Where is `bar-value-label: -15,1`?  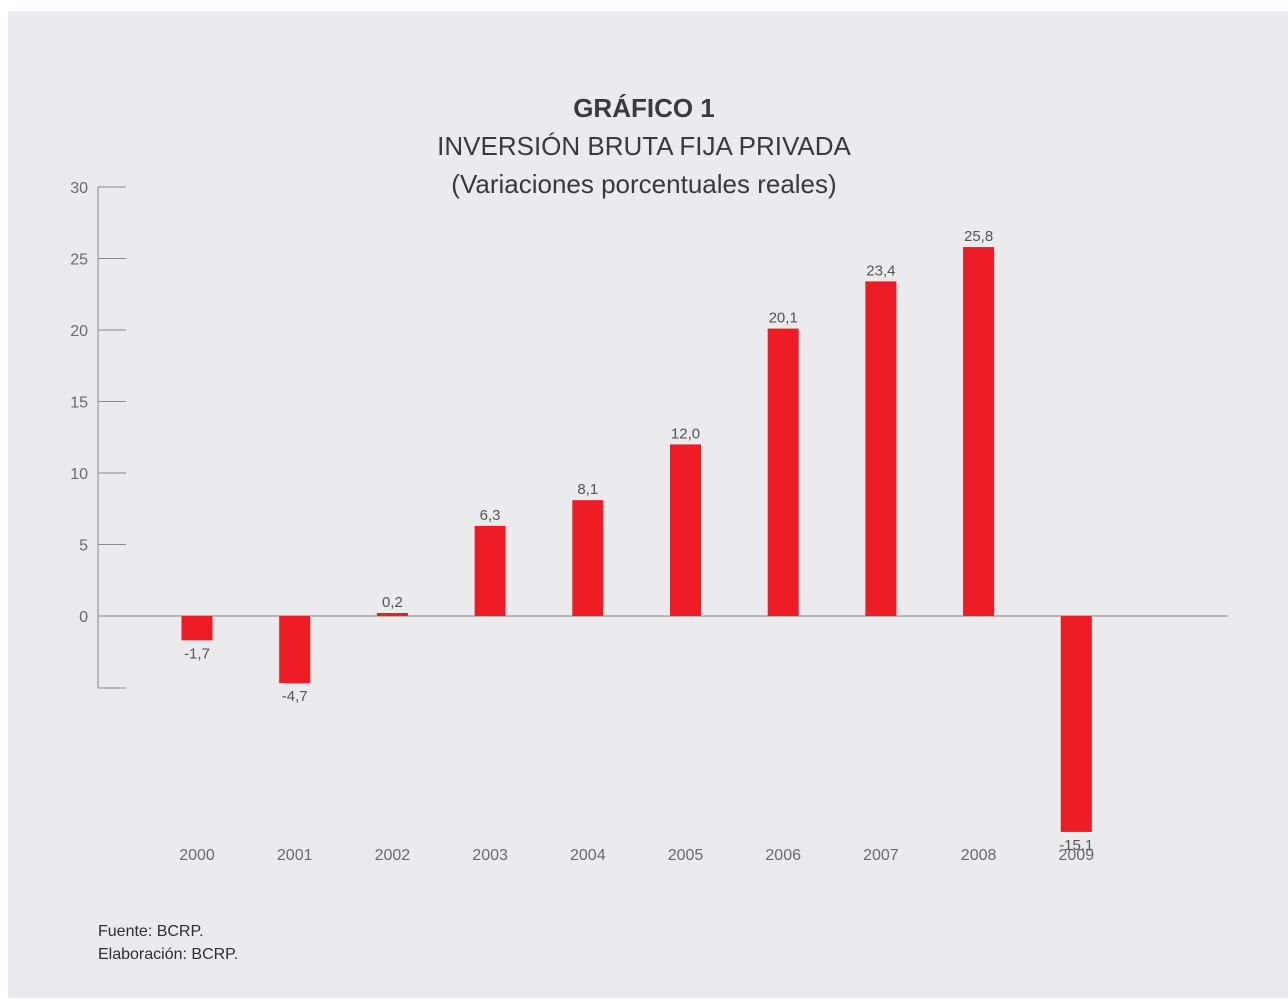 bar-value-label: -15,1 is located at coordinates (1076, 845).